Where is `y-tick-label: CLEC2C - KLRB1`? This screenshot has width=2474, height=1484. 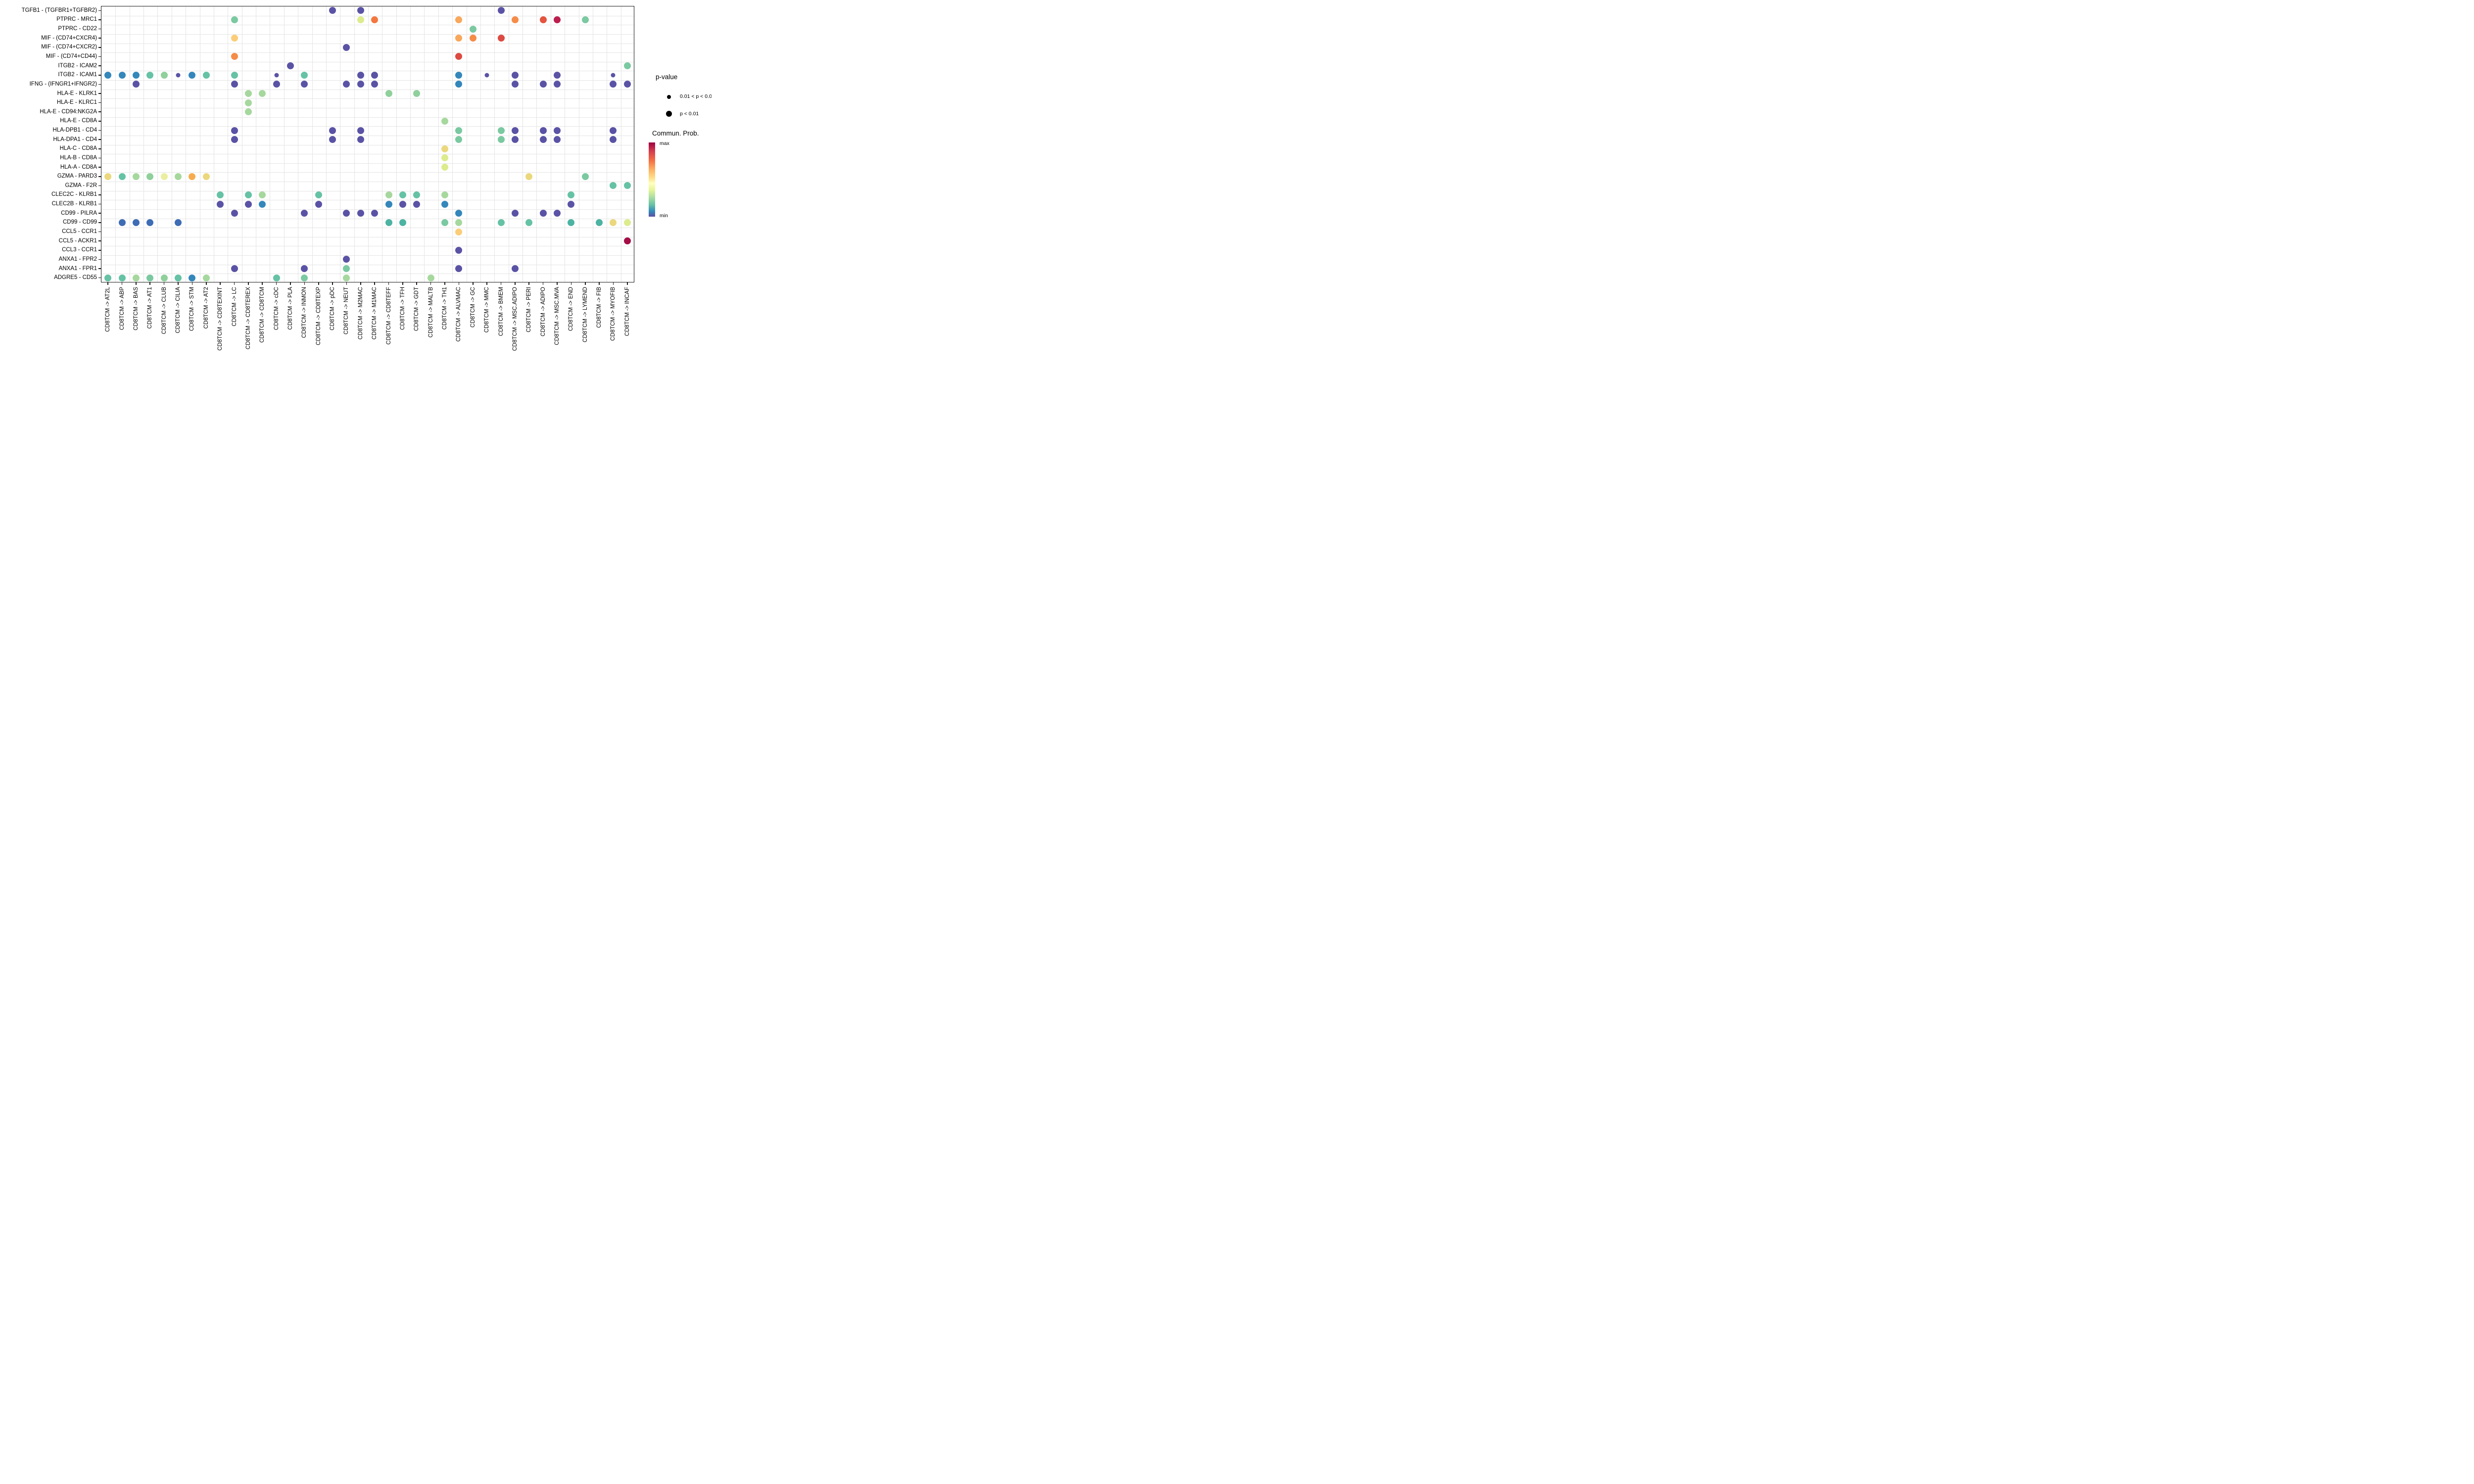
y-tick-label: CLEC2C - KLRB1 is located at coordinates (74, 194).